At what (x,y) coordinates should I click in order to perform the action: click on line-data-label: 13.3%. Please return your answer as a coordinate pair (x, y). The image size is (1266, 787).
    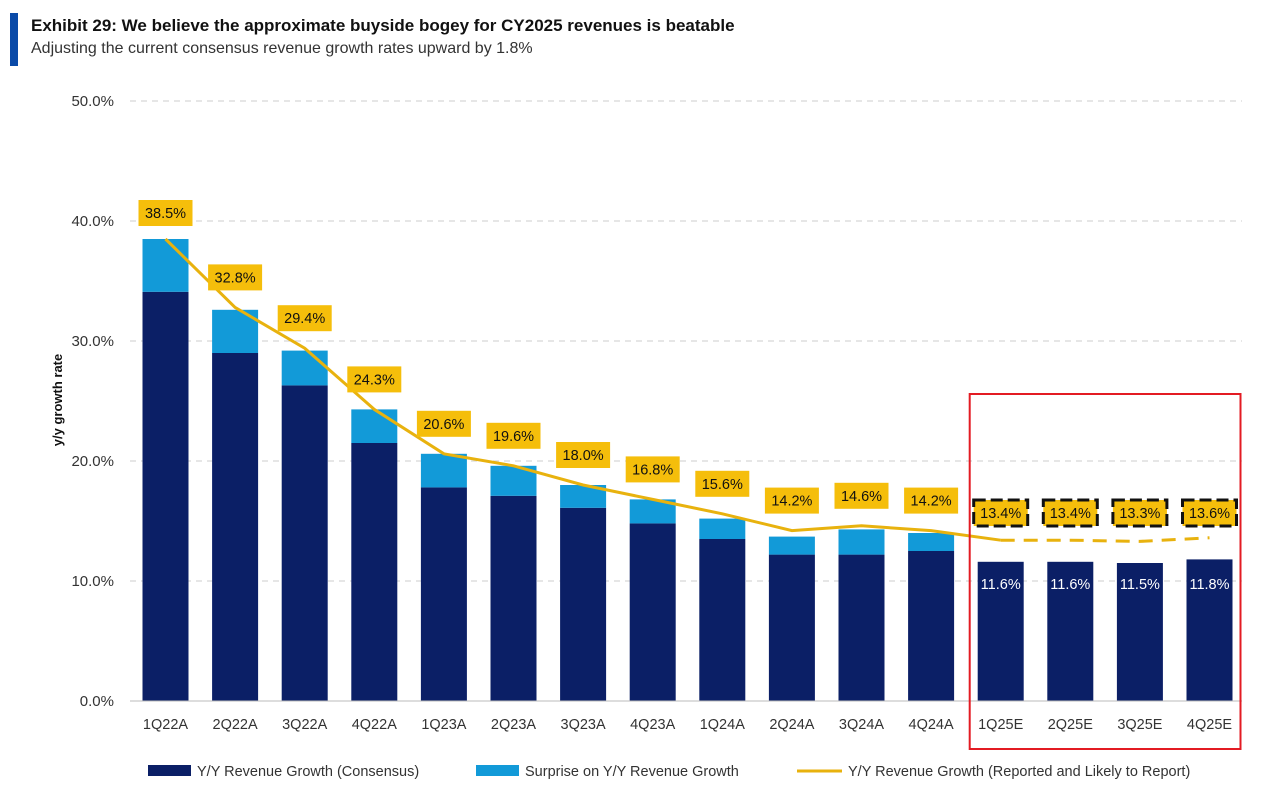
    Looking at the image, I should click on (1139, 514).